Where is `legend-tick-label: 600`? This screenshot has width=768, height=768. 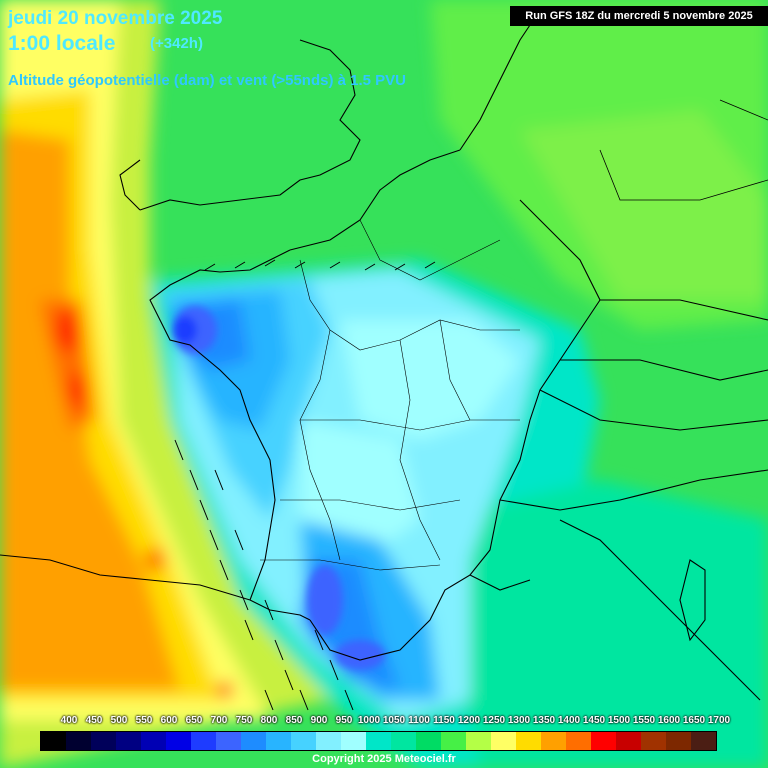
legend-tick-label: 600 is located at coordinates (169, 720).